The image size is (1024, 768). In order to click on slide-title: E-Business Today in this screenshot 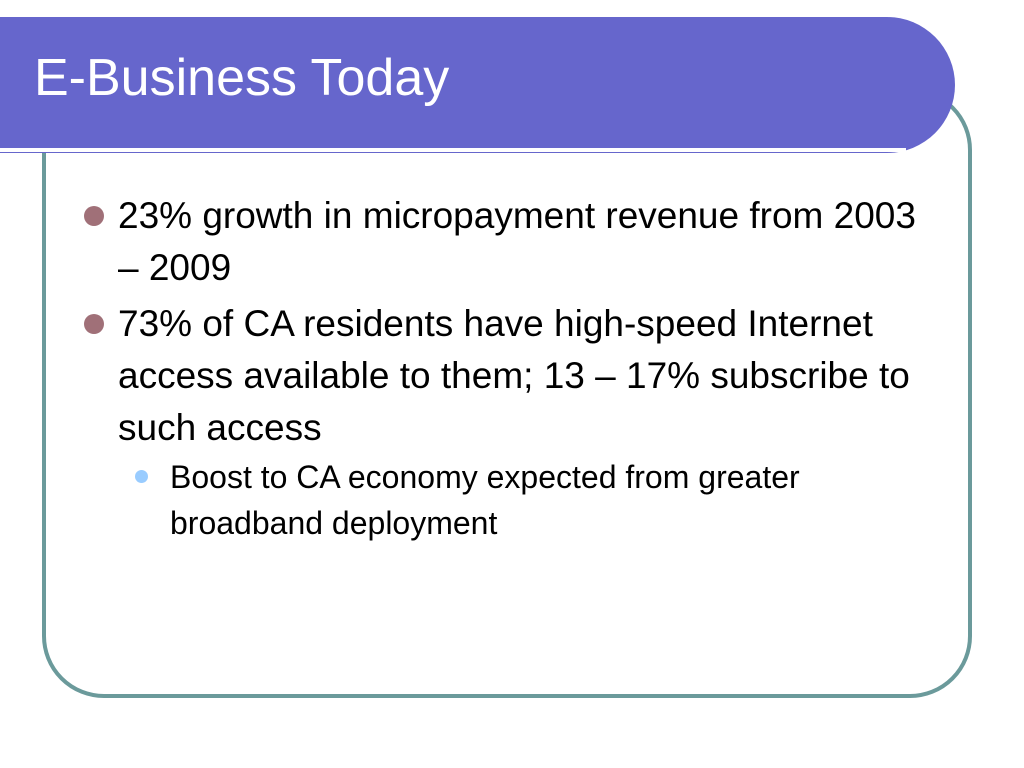, I will do `click(242, 78)`.